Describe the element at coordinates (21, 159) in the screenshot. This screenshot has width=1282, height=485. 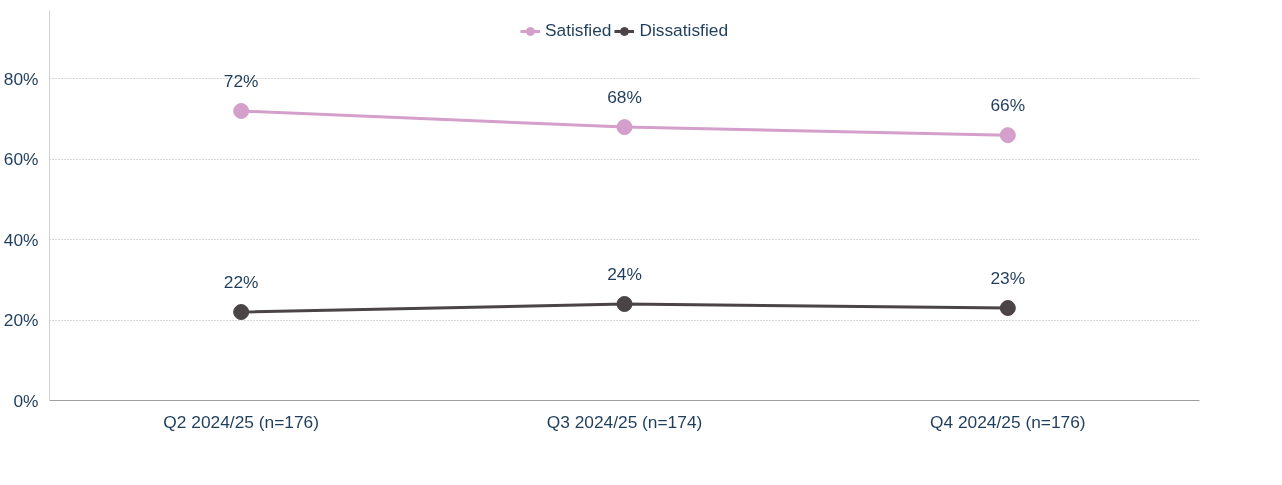
I see `y-tick-label: 60%` at that location.